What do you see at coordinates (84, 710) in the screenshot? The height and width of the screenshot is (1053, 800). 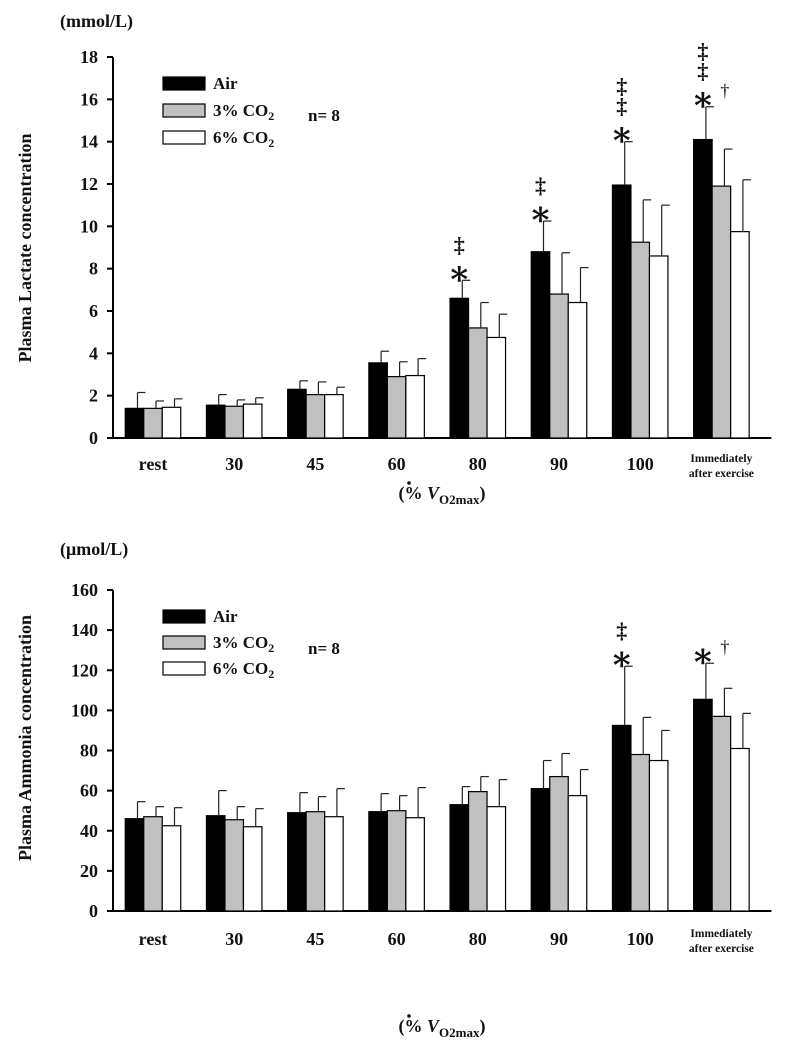 I see `y-tick-label: 100` at bounding box center [84, 710].